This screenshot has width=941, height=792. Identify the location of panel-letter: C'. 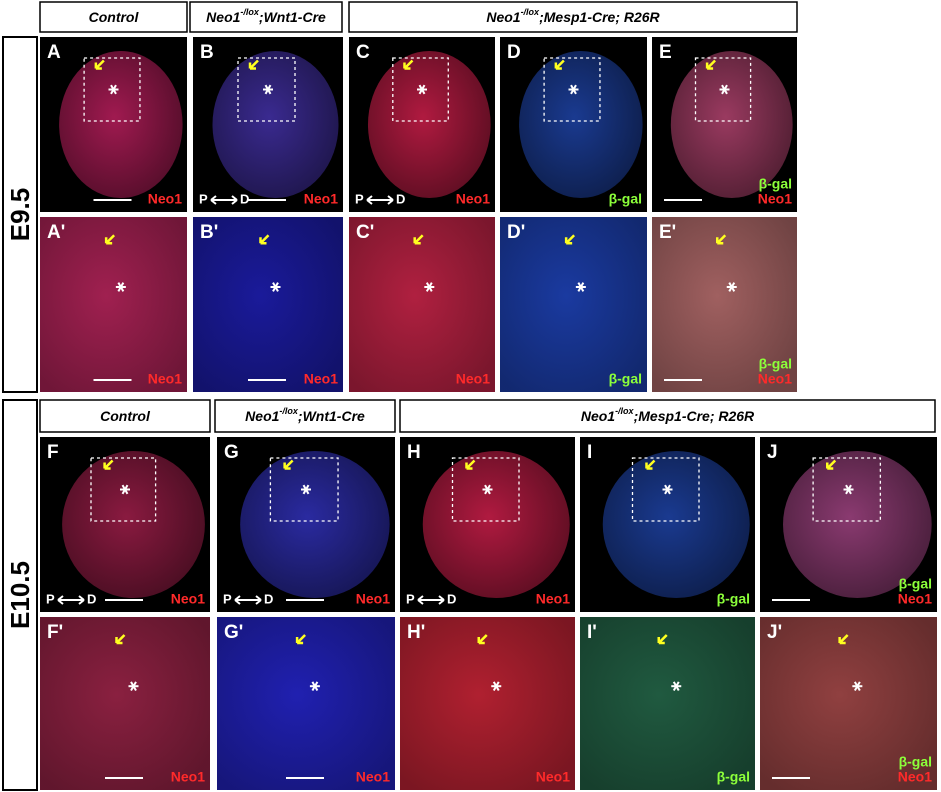
(365, 232).